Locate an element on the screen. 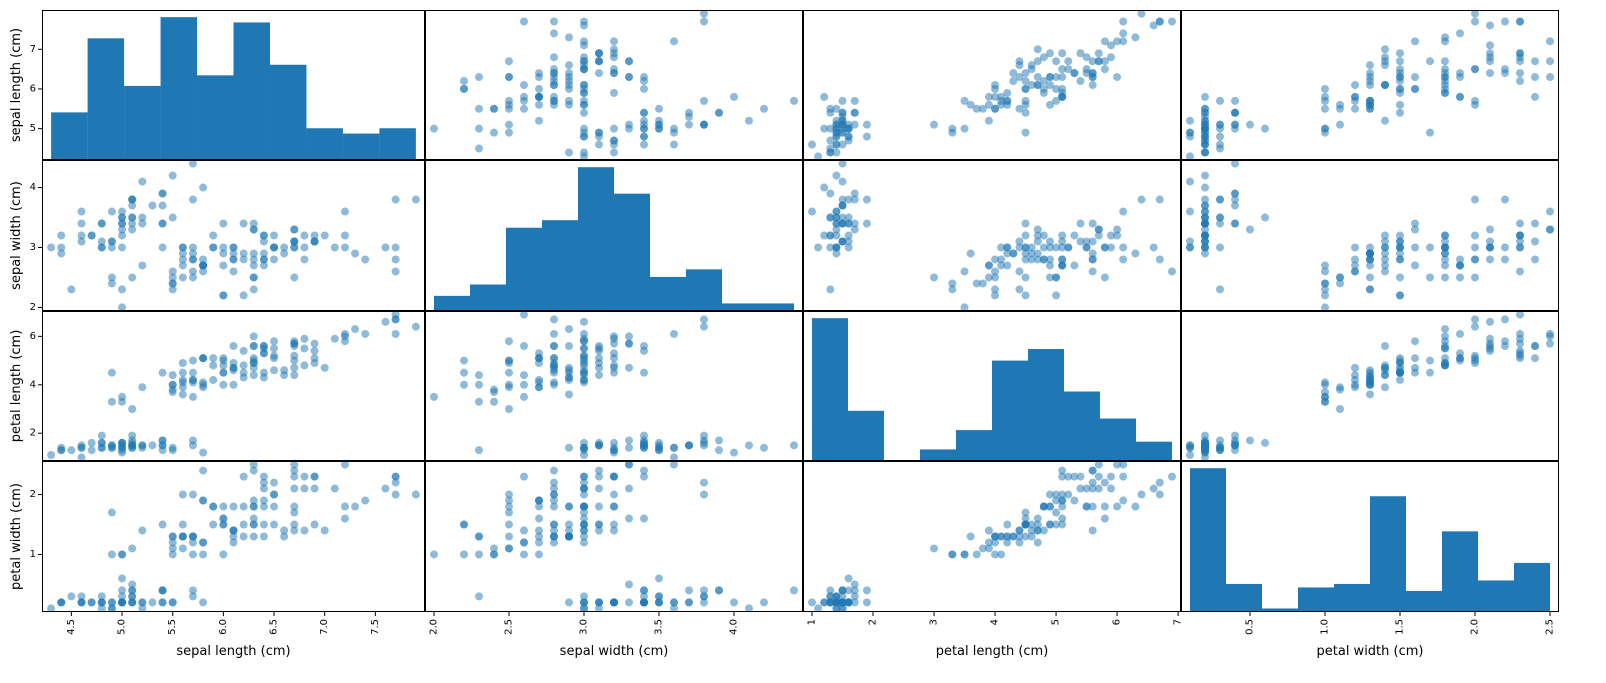  panel-petal-width-vs-petal-width is located at coordinates (1370, 540).